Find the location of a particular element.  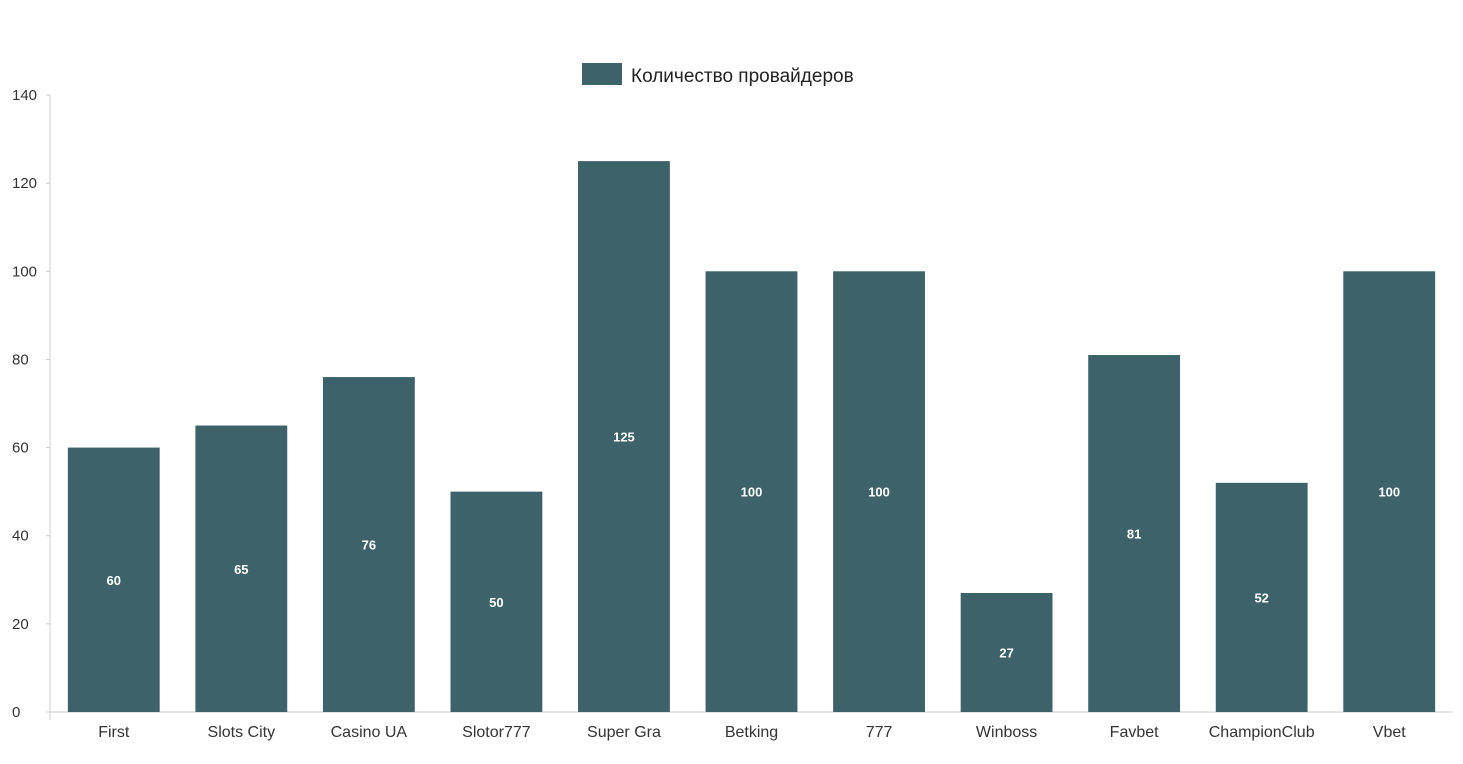

x-tick-label: Winboss is located at coordinates (1006, 732).